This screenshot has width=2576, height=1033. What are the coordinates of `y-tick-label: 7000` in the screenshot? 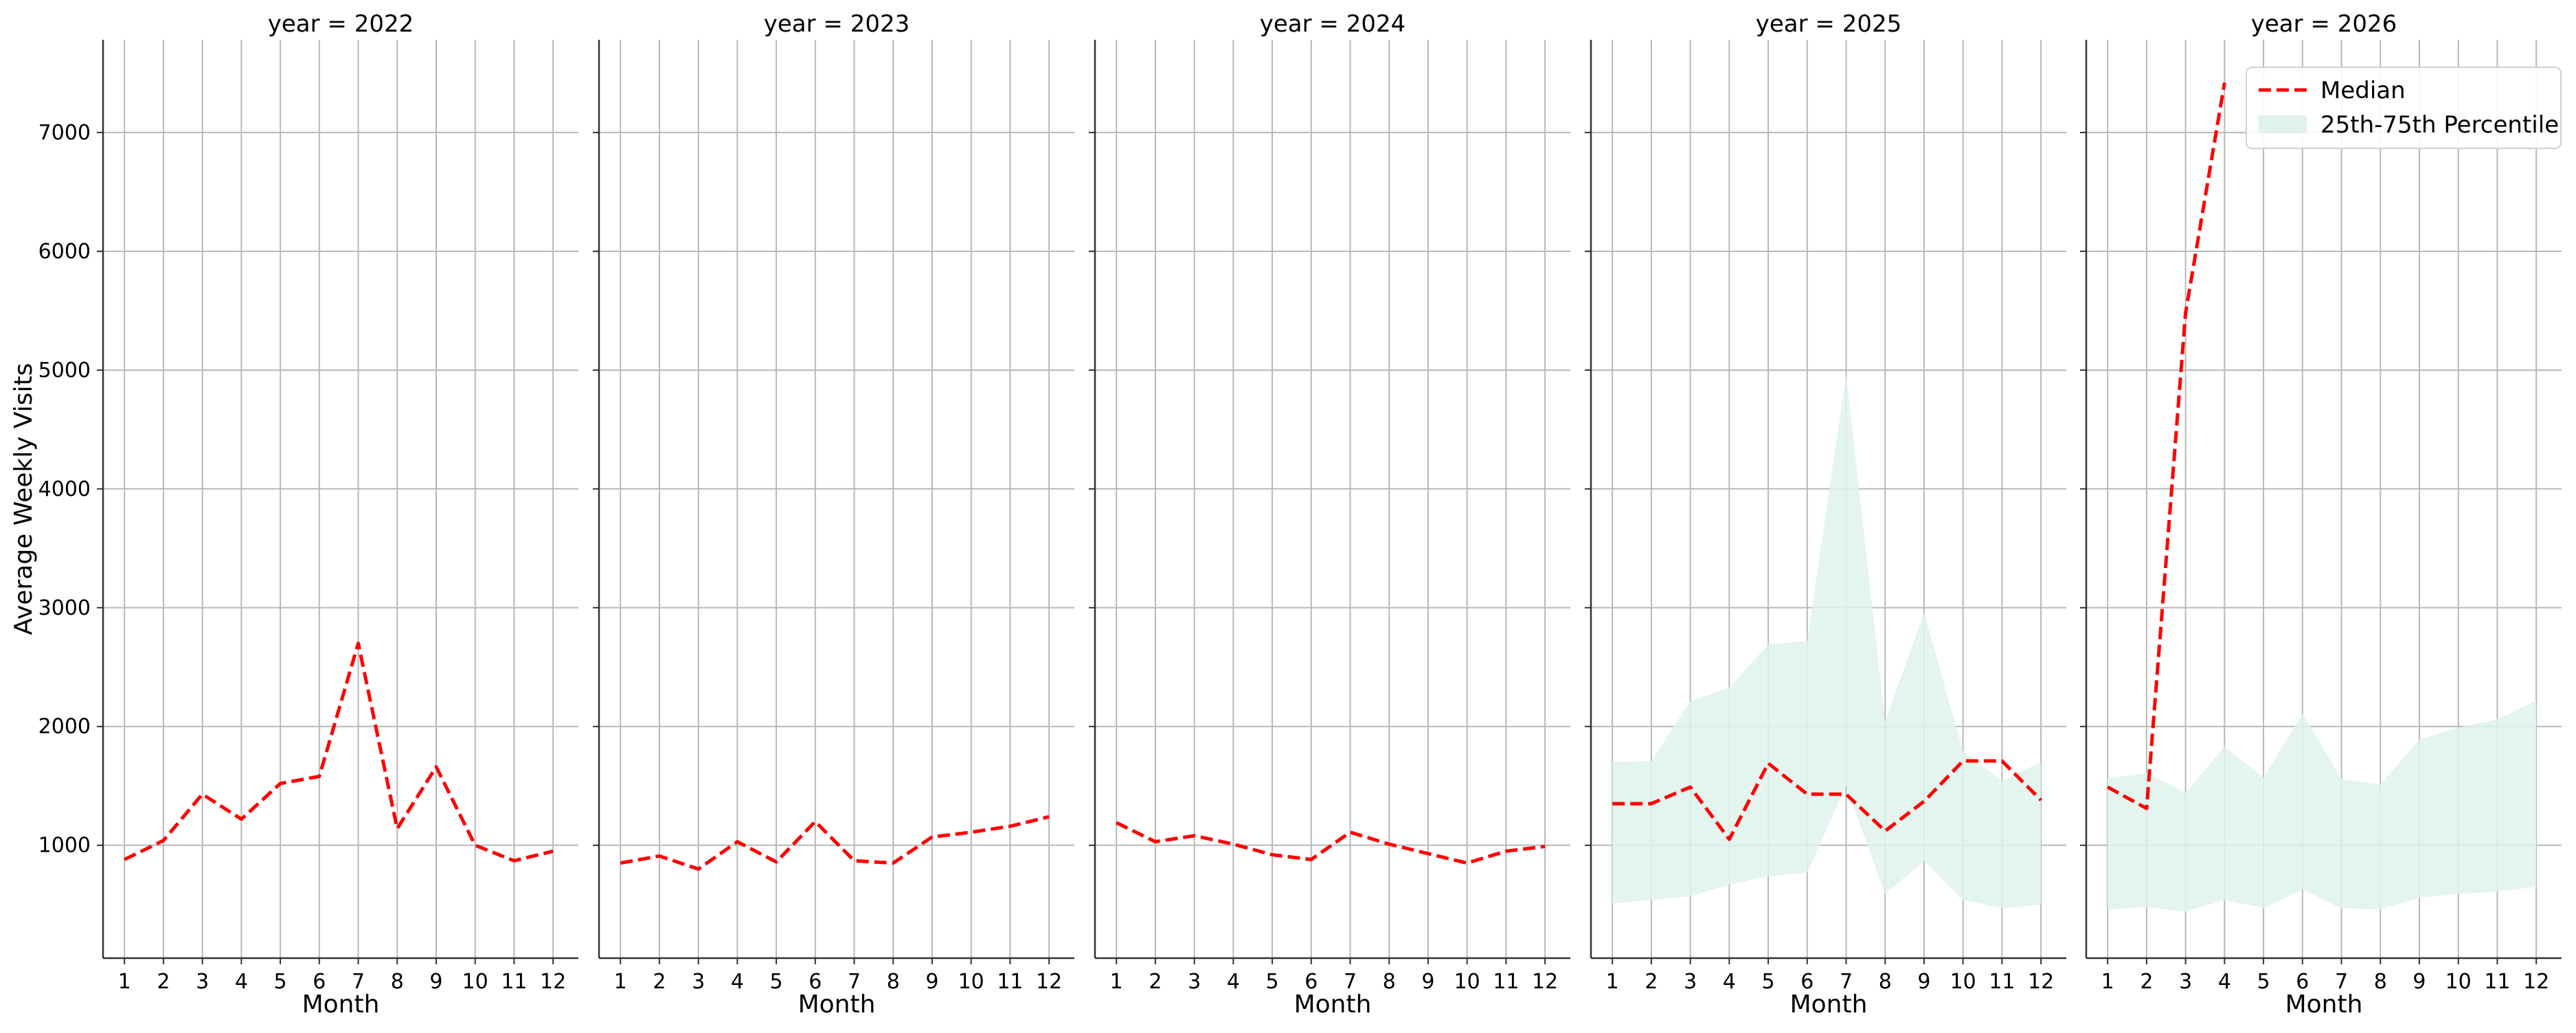 It's located at (64, 133).